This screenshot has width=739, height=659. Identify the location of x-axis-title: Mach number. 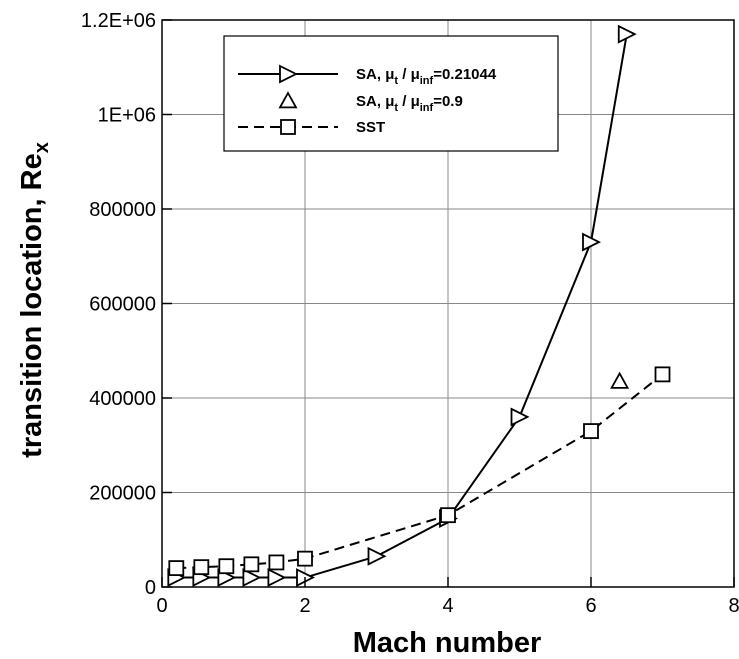
(447, 643).